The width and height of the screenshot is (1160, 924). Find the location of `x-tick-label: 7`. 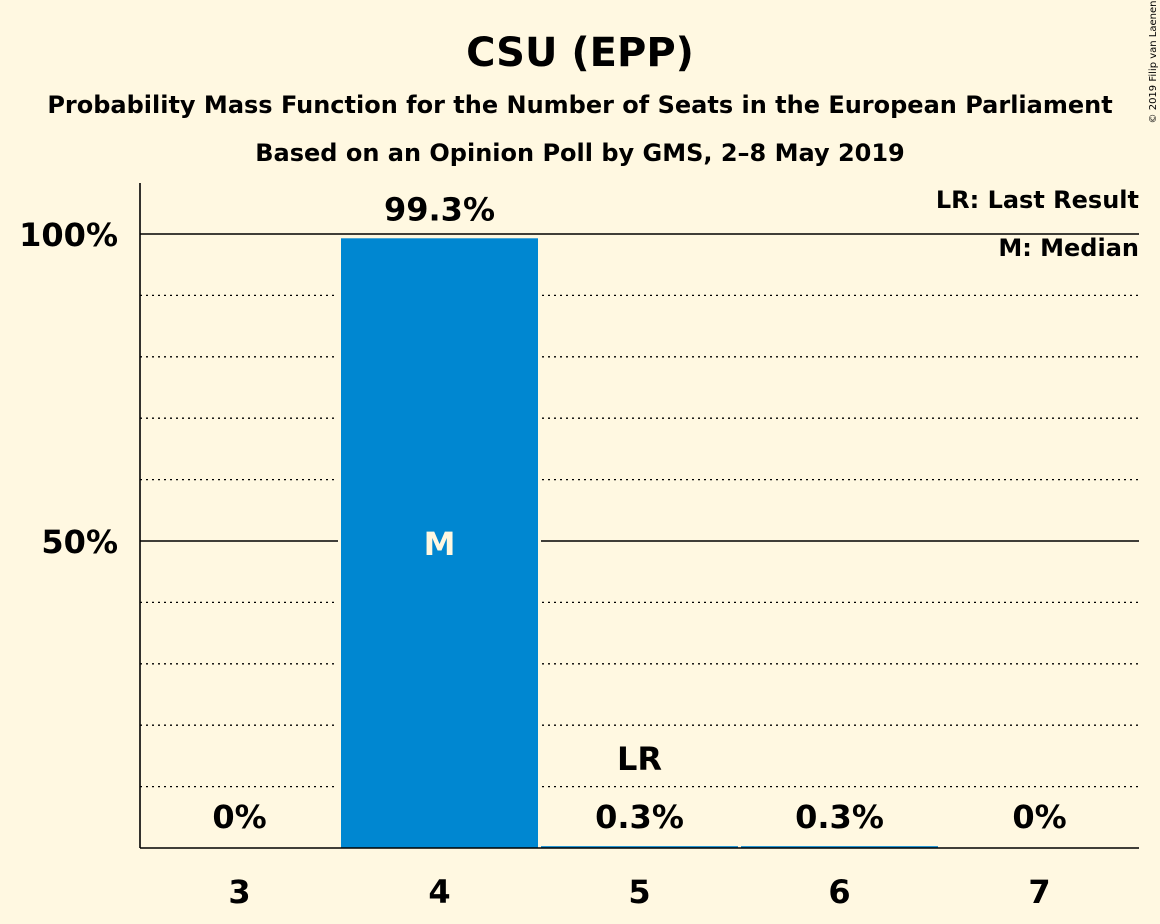

x-tick-label: 7 is located at coordinates (1039, 892).